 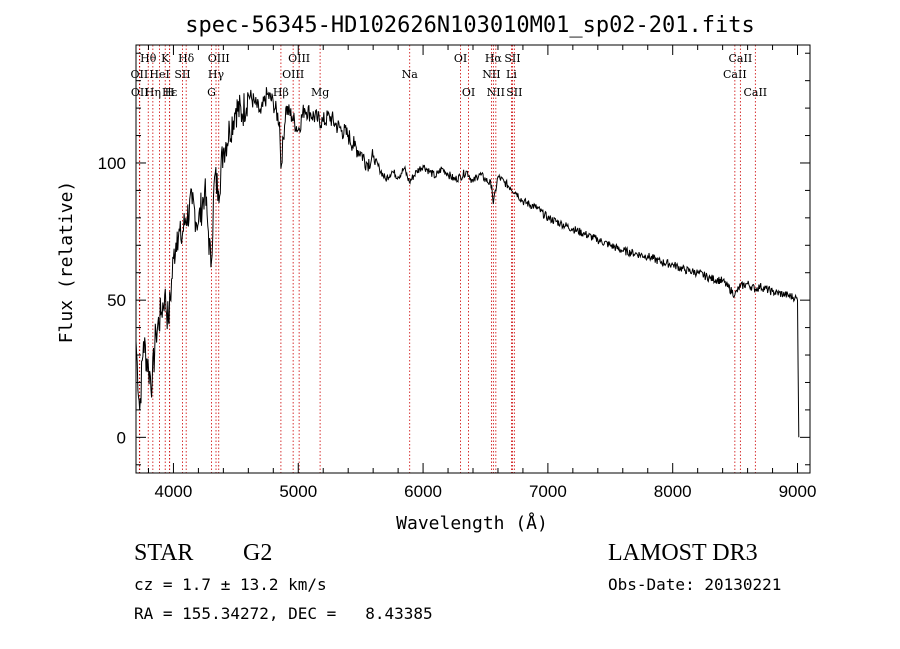 I want to click on y-axis-label: Flux (relative), so click(x=66, y=262).